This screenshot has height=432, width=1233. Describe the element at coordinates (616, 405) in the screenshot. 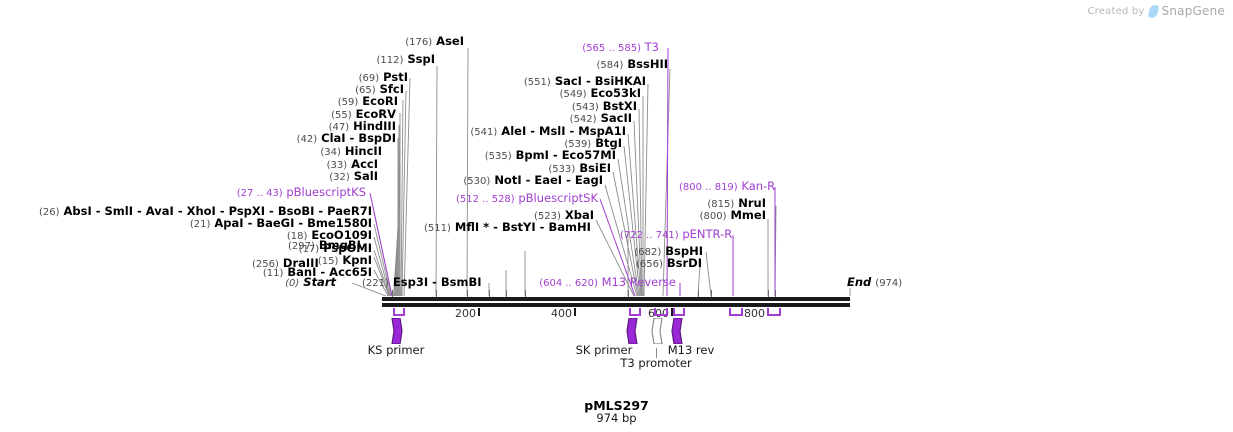

I see `plasmid-name: pMLS297` at that location.